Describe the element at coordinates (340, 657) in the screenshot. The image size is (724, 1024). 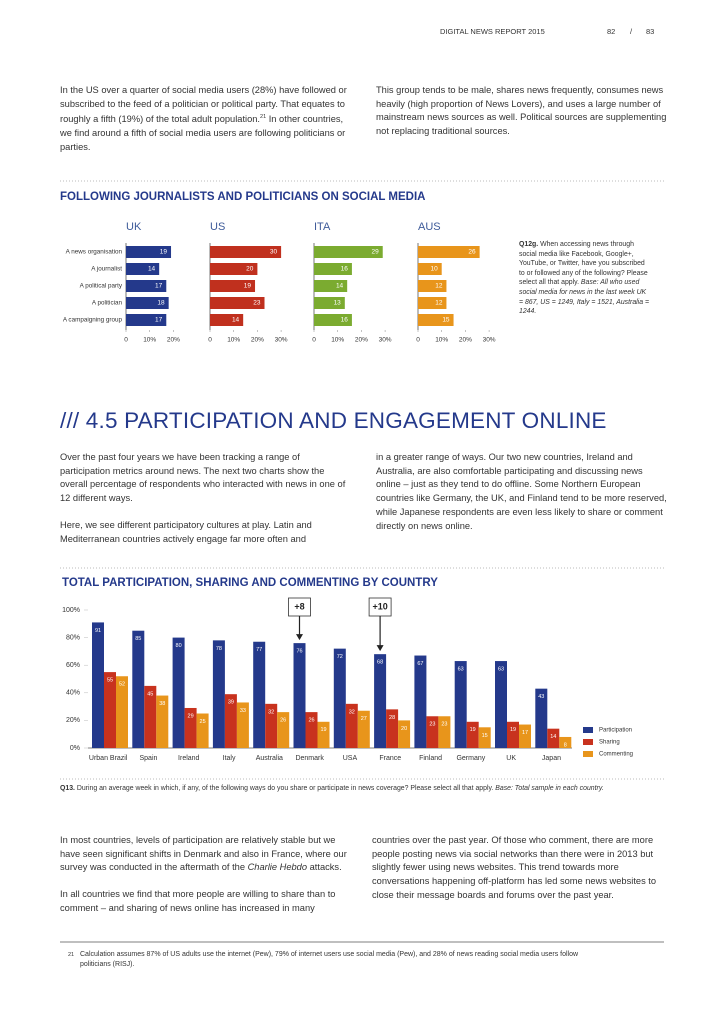
I see `value-label: 72` at that location.